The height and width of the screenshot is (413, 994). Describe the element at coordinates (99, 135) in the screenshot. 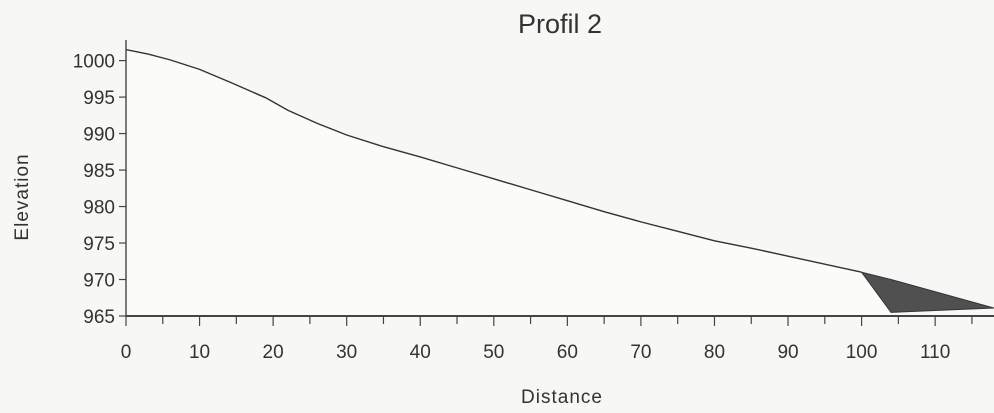

I see `y-tick-label: 990` at that location.